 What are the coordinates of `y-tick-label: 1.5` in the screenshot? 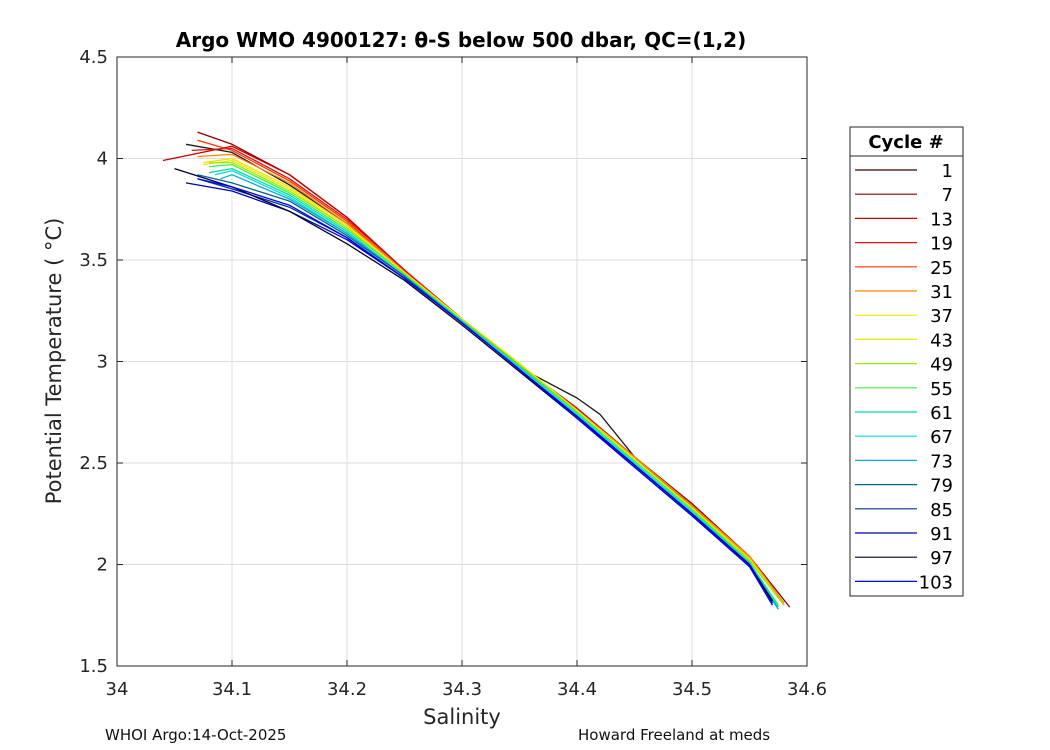 It's located at (93, 666).